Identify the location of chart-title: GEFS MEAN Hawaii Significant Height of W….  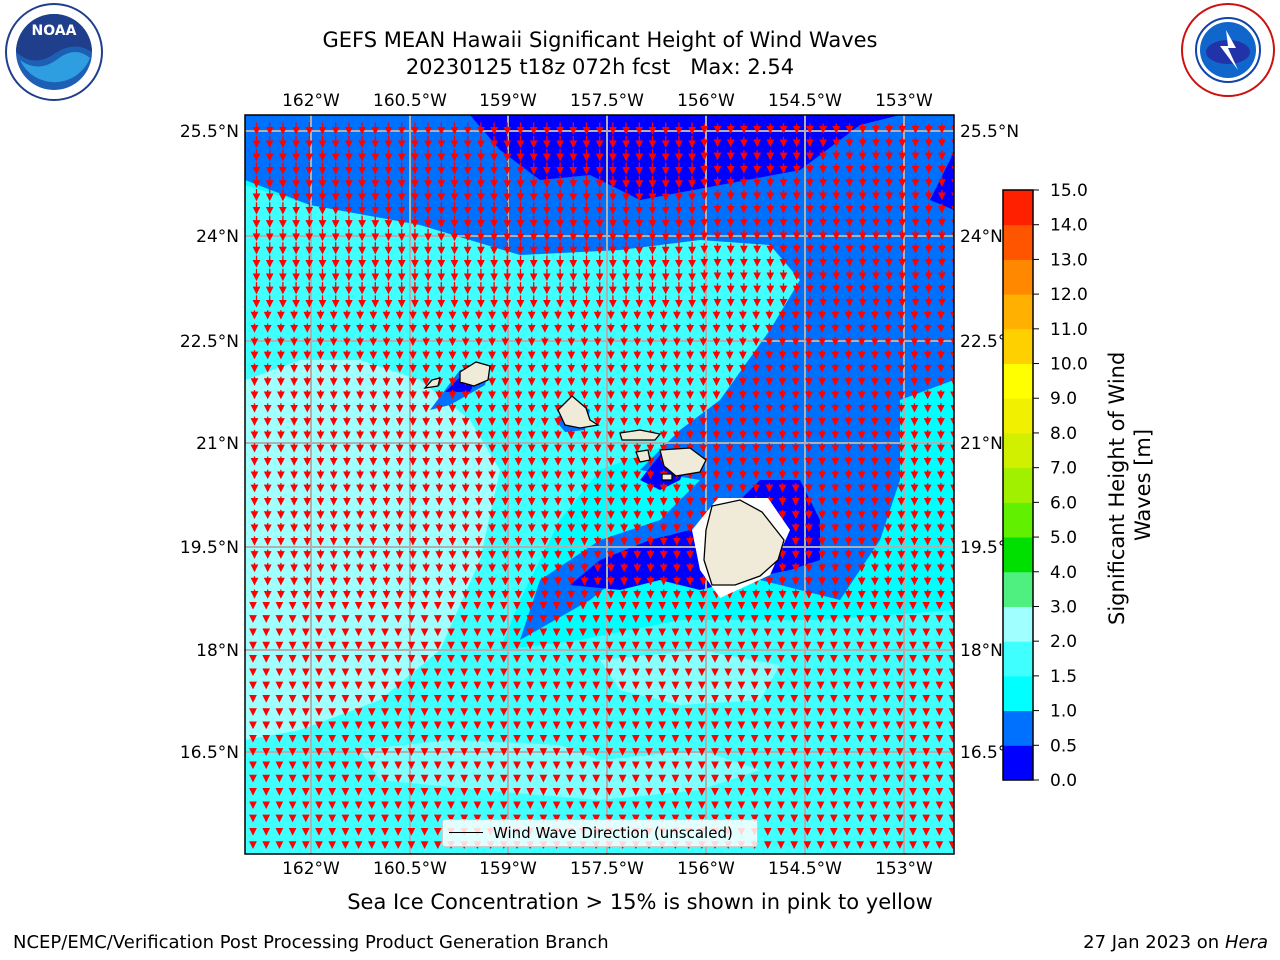
(600, 40).